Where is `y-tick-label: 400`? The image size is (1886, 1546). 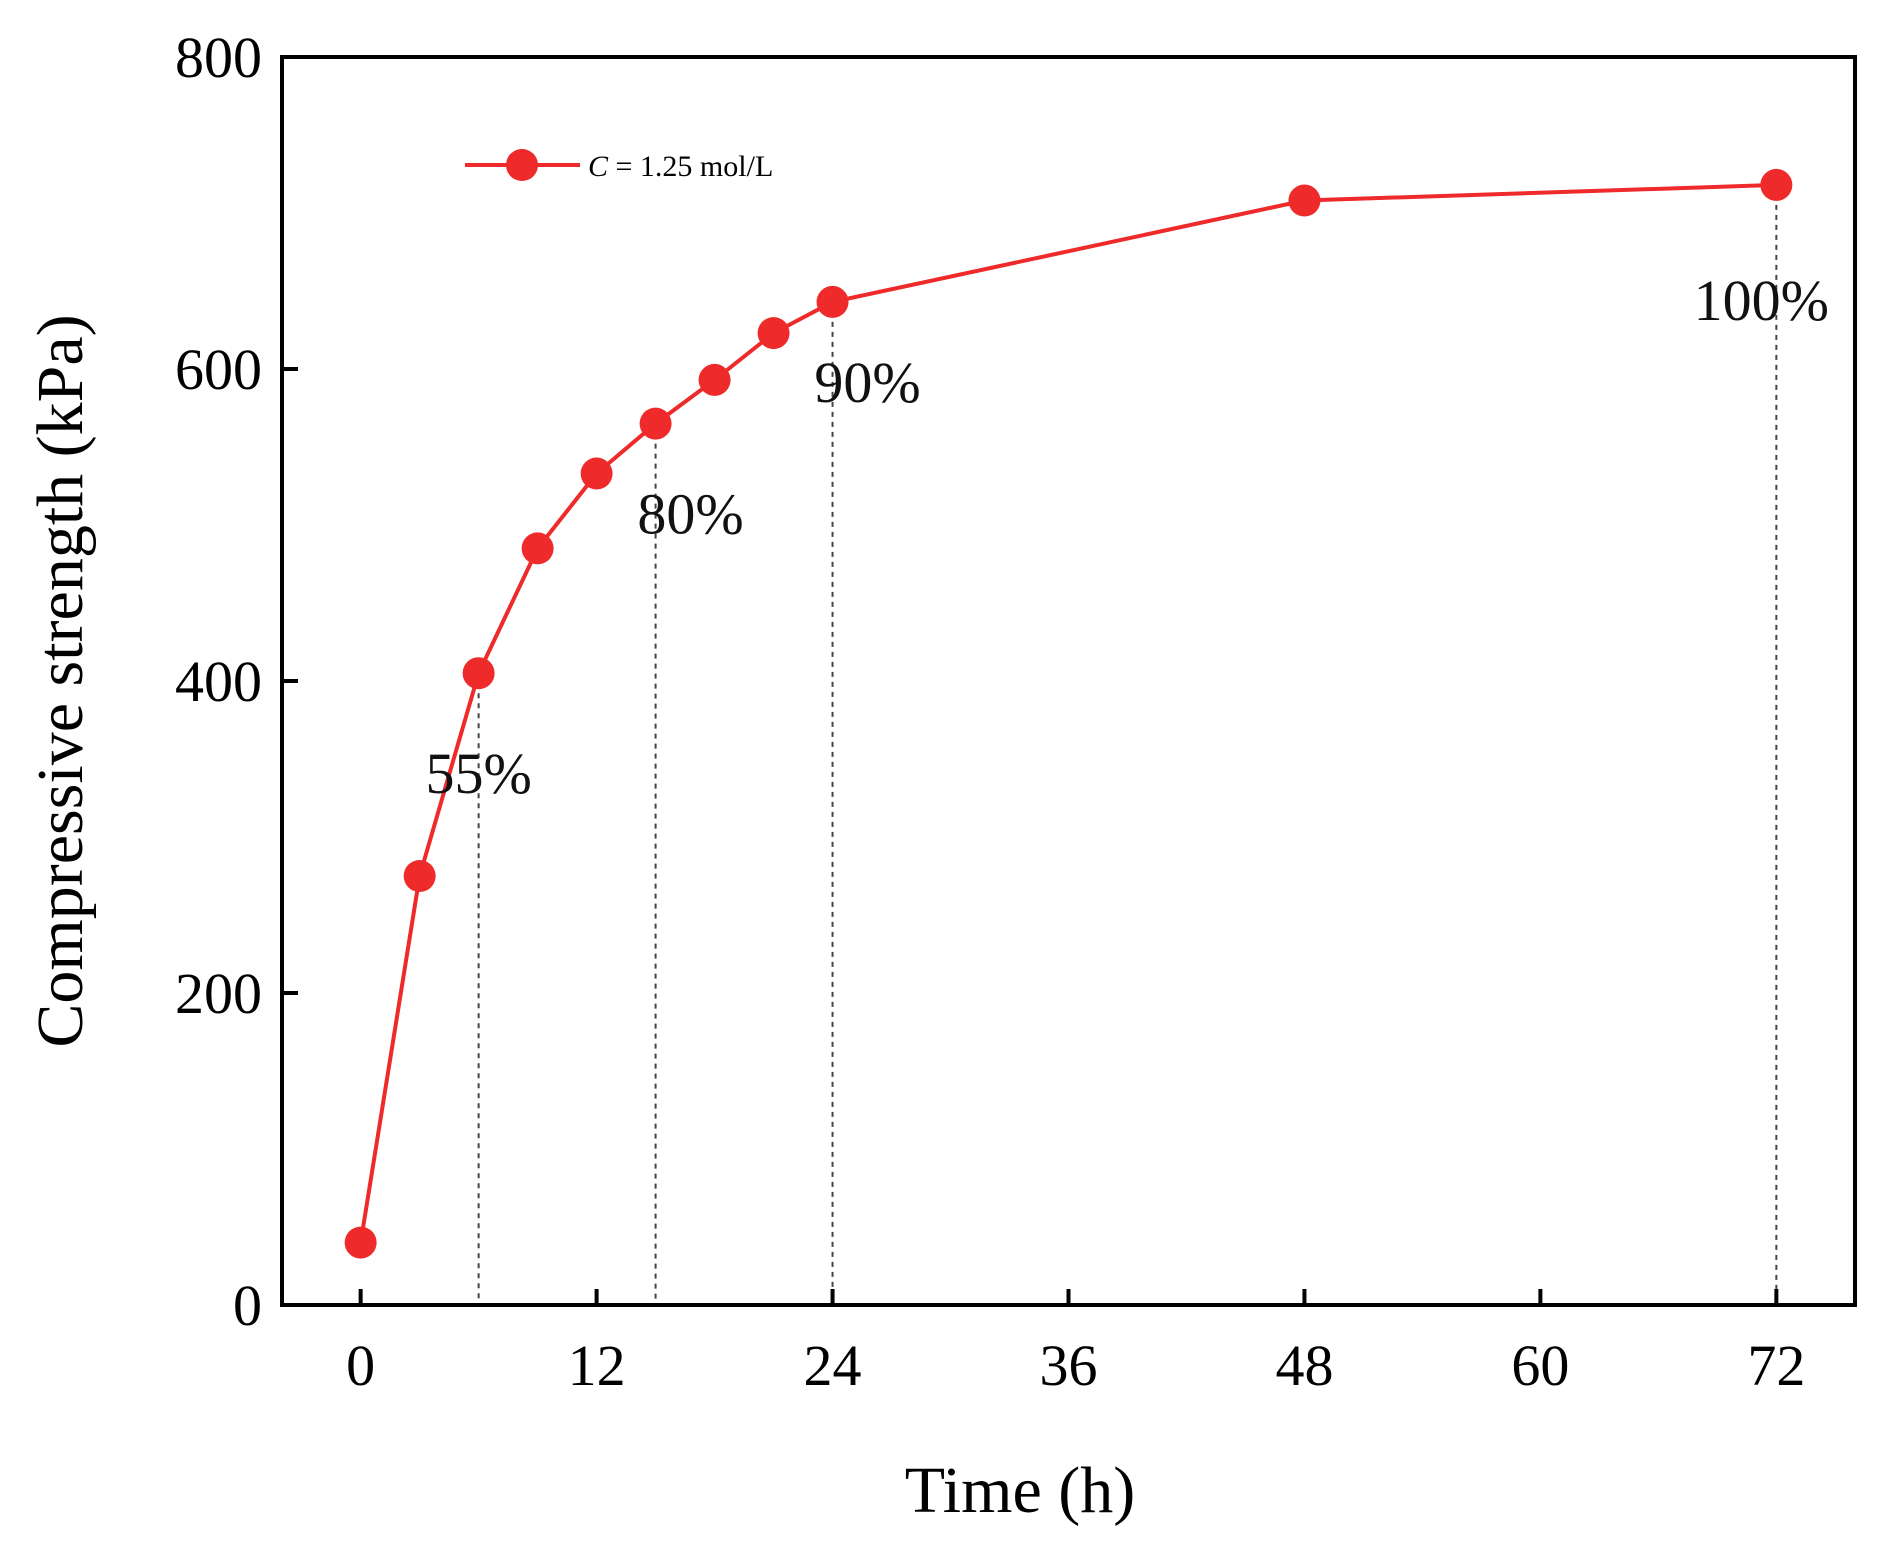
y-tick-label: 400 is located at coordinates (218, 681).